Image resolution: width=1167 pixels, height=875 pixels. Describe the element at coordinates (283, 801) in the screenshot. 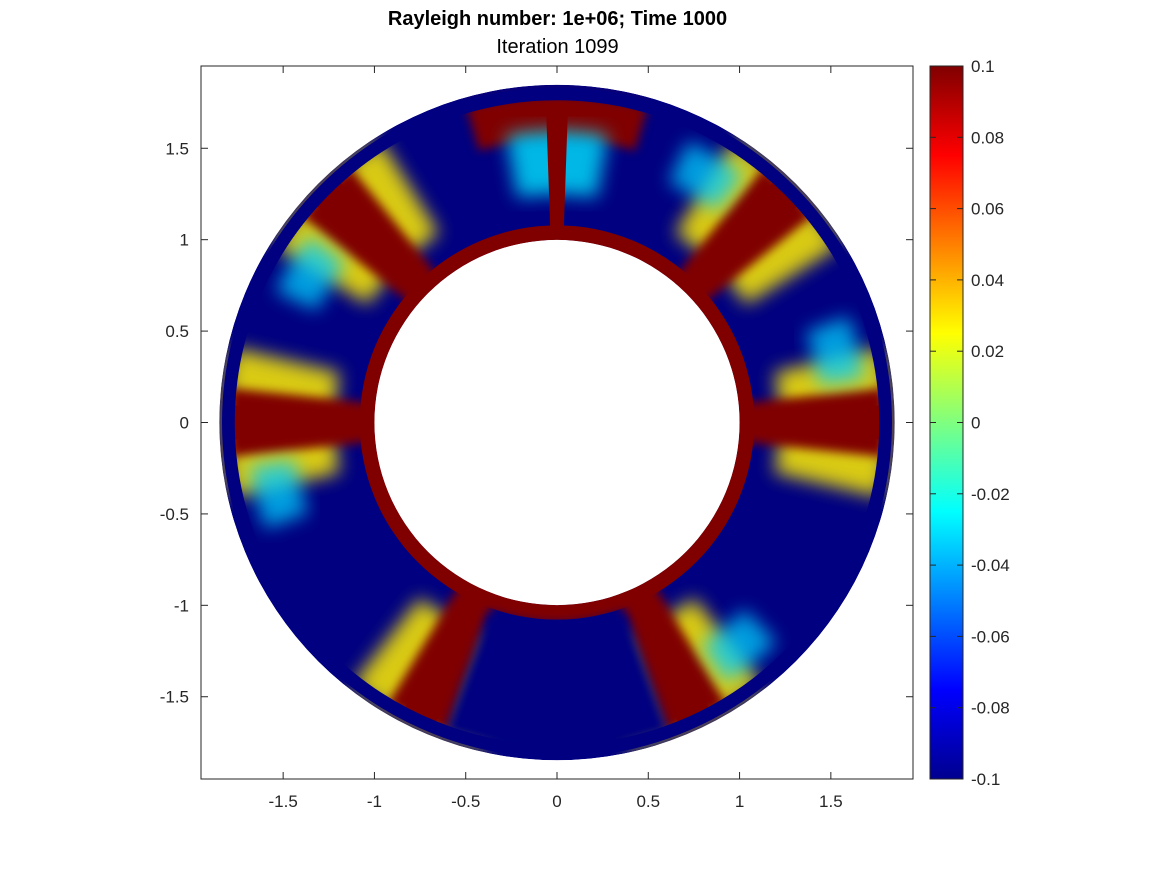

I see `x-tick-label: -1.5` at that location.